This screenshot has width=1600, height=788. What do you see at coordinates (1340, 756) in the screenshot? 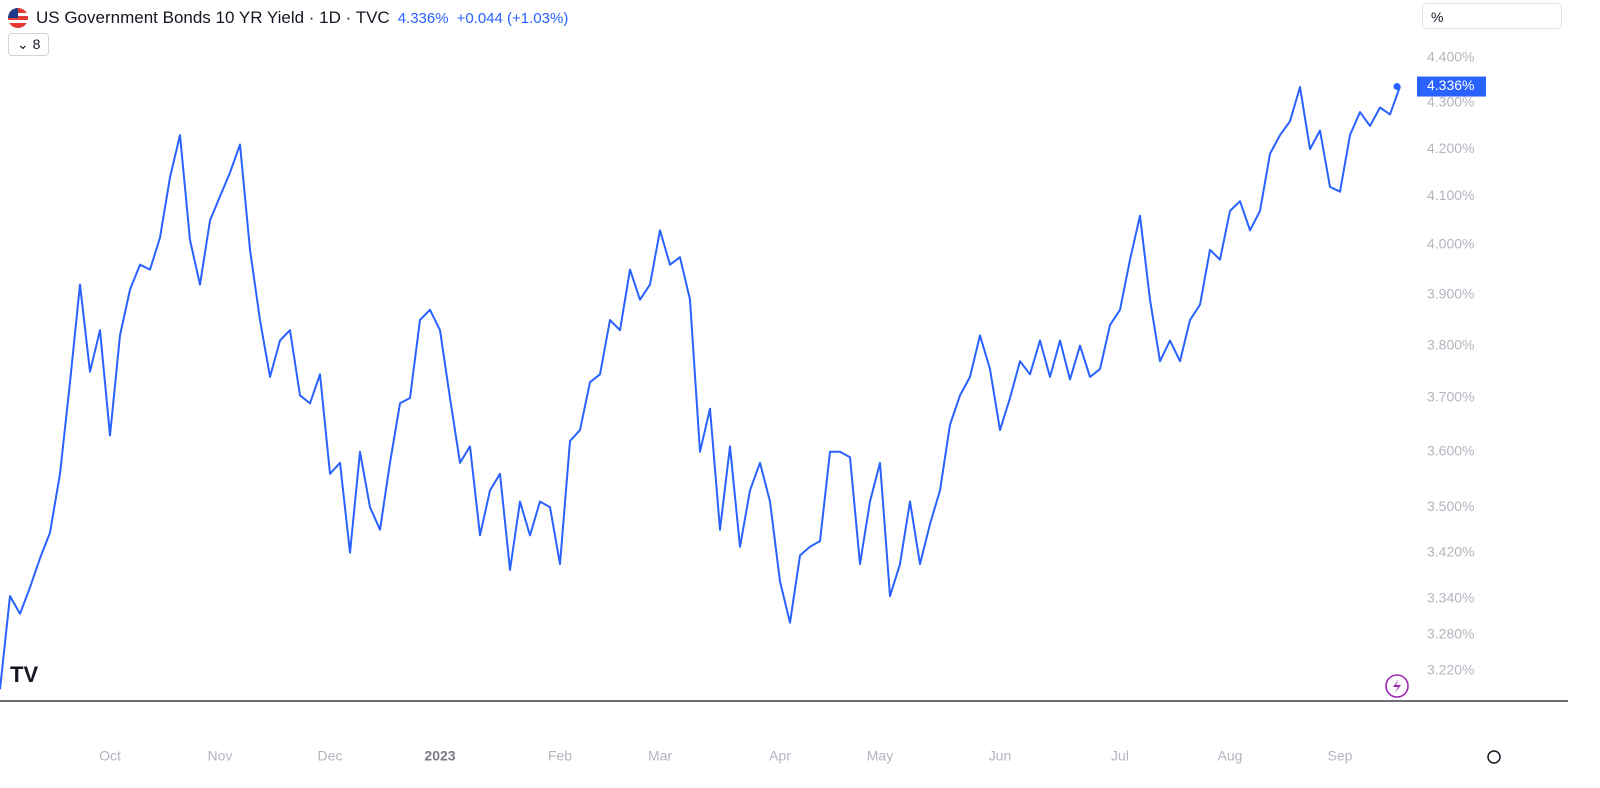
I see `x-tick-label: Sep` at bounding box center [1340, 756].